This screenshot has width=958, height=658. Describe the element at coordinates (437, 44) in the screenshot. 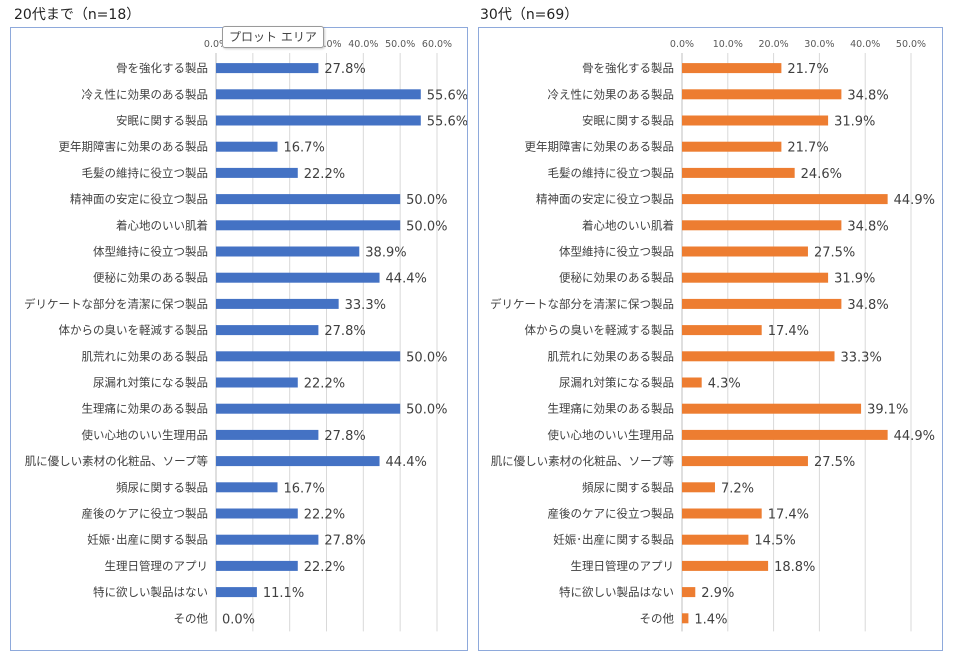

I see `x-tick-label: 60.0%` at that location.